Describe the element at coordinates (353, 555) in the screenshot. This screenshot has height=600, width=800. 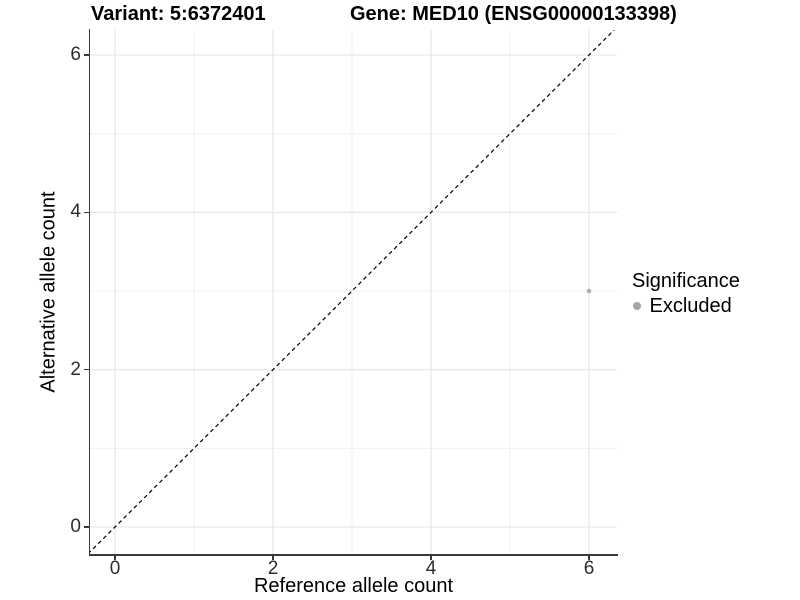
I see `x-axis-line` at that location.